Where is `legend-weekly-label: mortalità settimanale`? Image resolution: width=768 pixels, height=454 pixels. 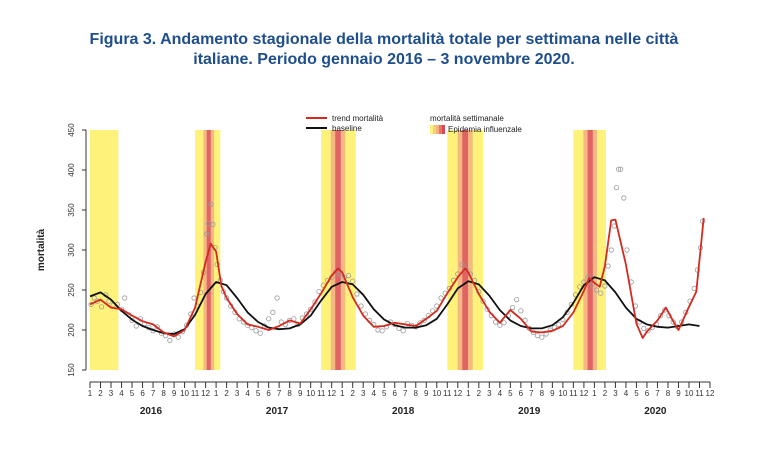 legend-weekly-label: mortalità settimanale is located at coordinates (467, 118).